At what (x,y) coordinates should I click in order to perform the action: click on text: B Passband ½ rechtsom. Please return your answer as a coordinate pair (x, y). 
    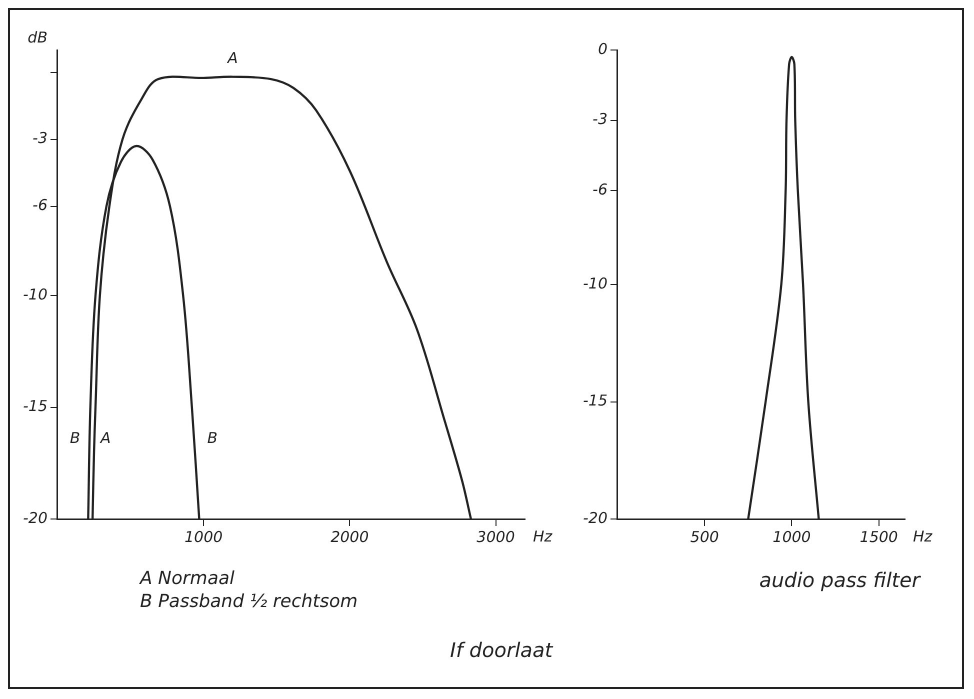
    Looking at the image, I should click on (249, 601).